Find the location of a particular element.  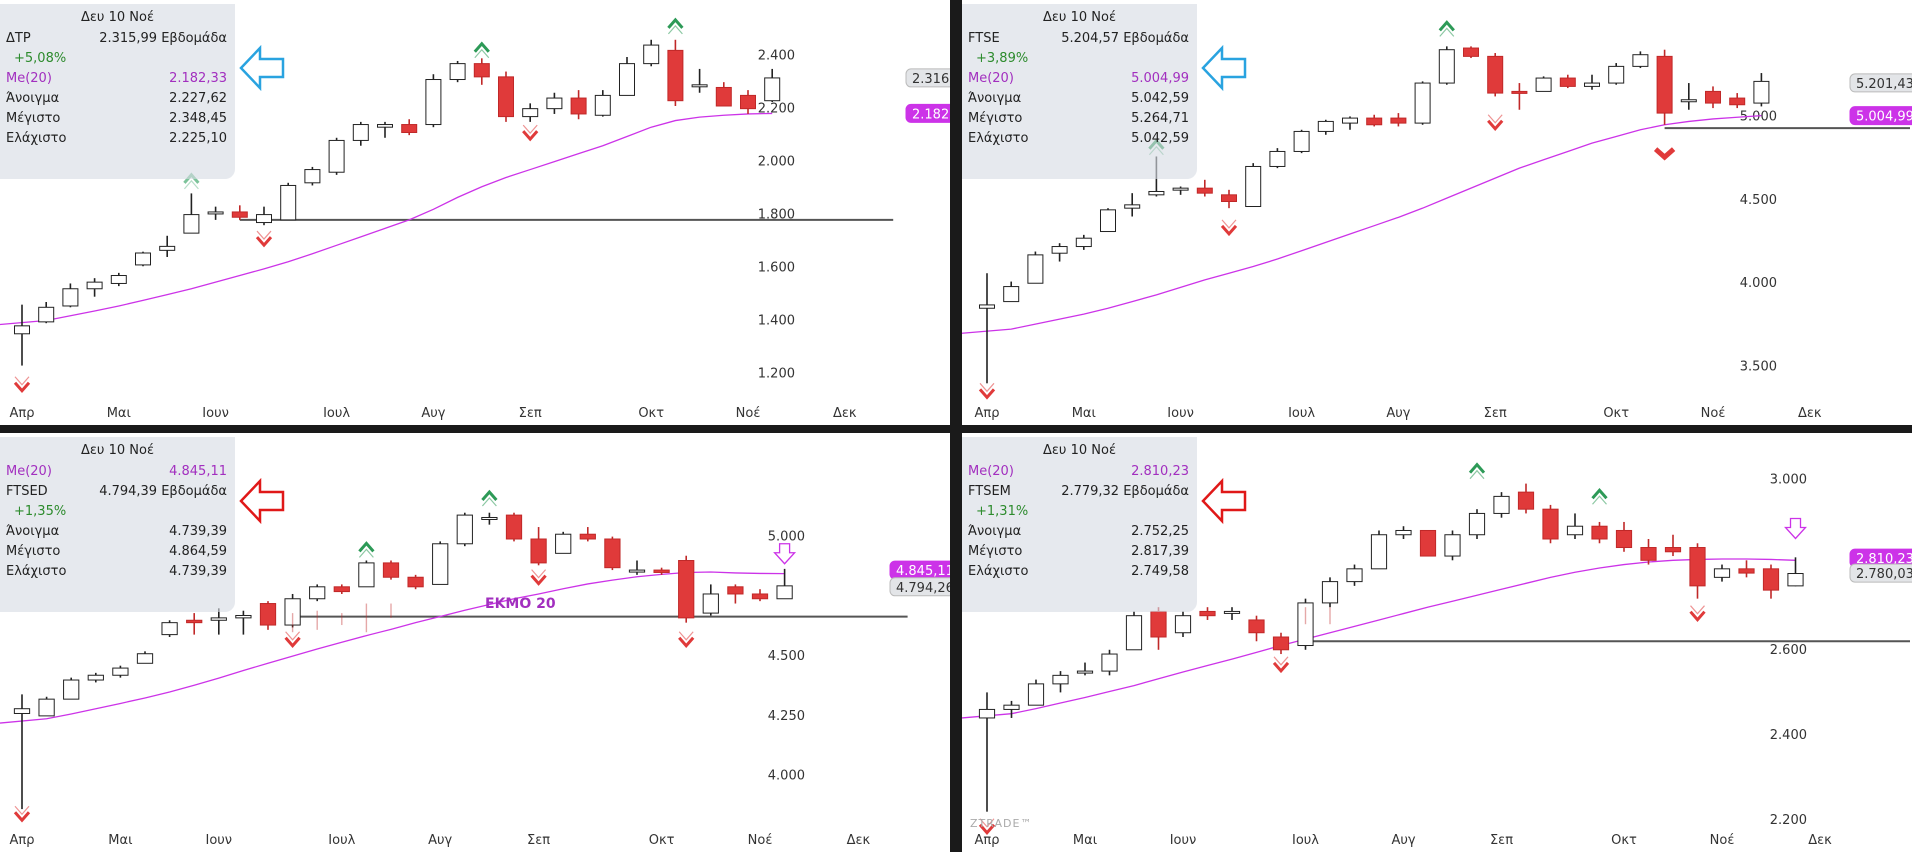

info-value: 5.264,71 is located at coordinates (1160, 118).